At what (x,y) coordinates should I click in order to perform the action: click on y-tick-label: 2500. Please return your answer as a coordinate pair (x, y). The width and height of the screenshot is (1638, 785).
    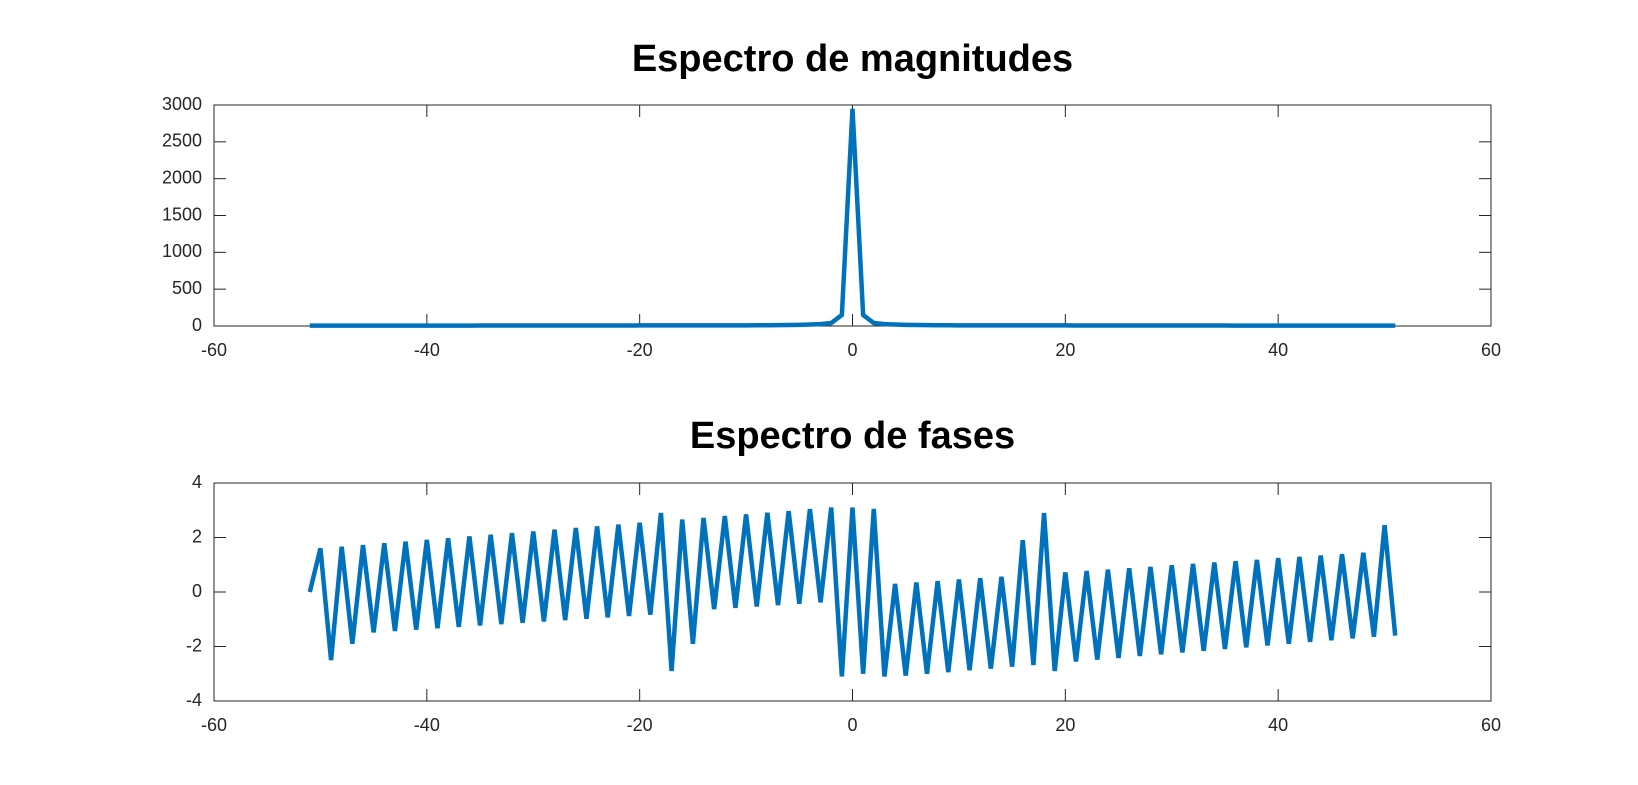
    Looking at the image, I should click on (182, 141).